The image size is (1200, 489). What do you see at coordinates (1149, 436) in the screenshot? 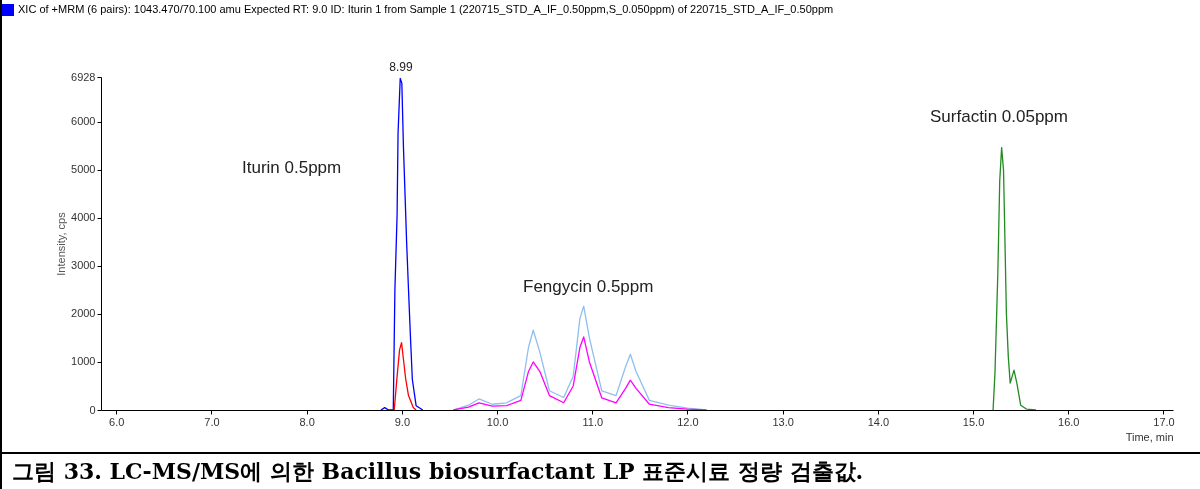
I see `x-axis-title: Time, min` at bounding box center [1149, 436].